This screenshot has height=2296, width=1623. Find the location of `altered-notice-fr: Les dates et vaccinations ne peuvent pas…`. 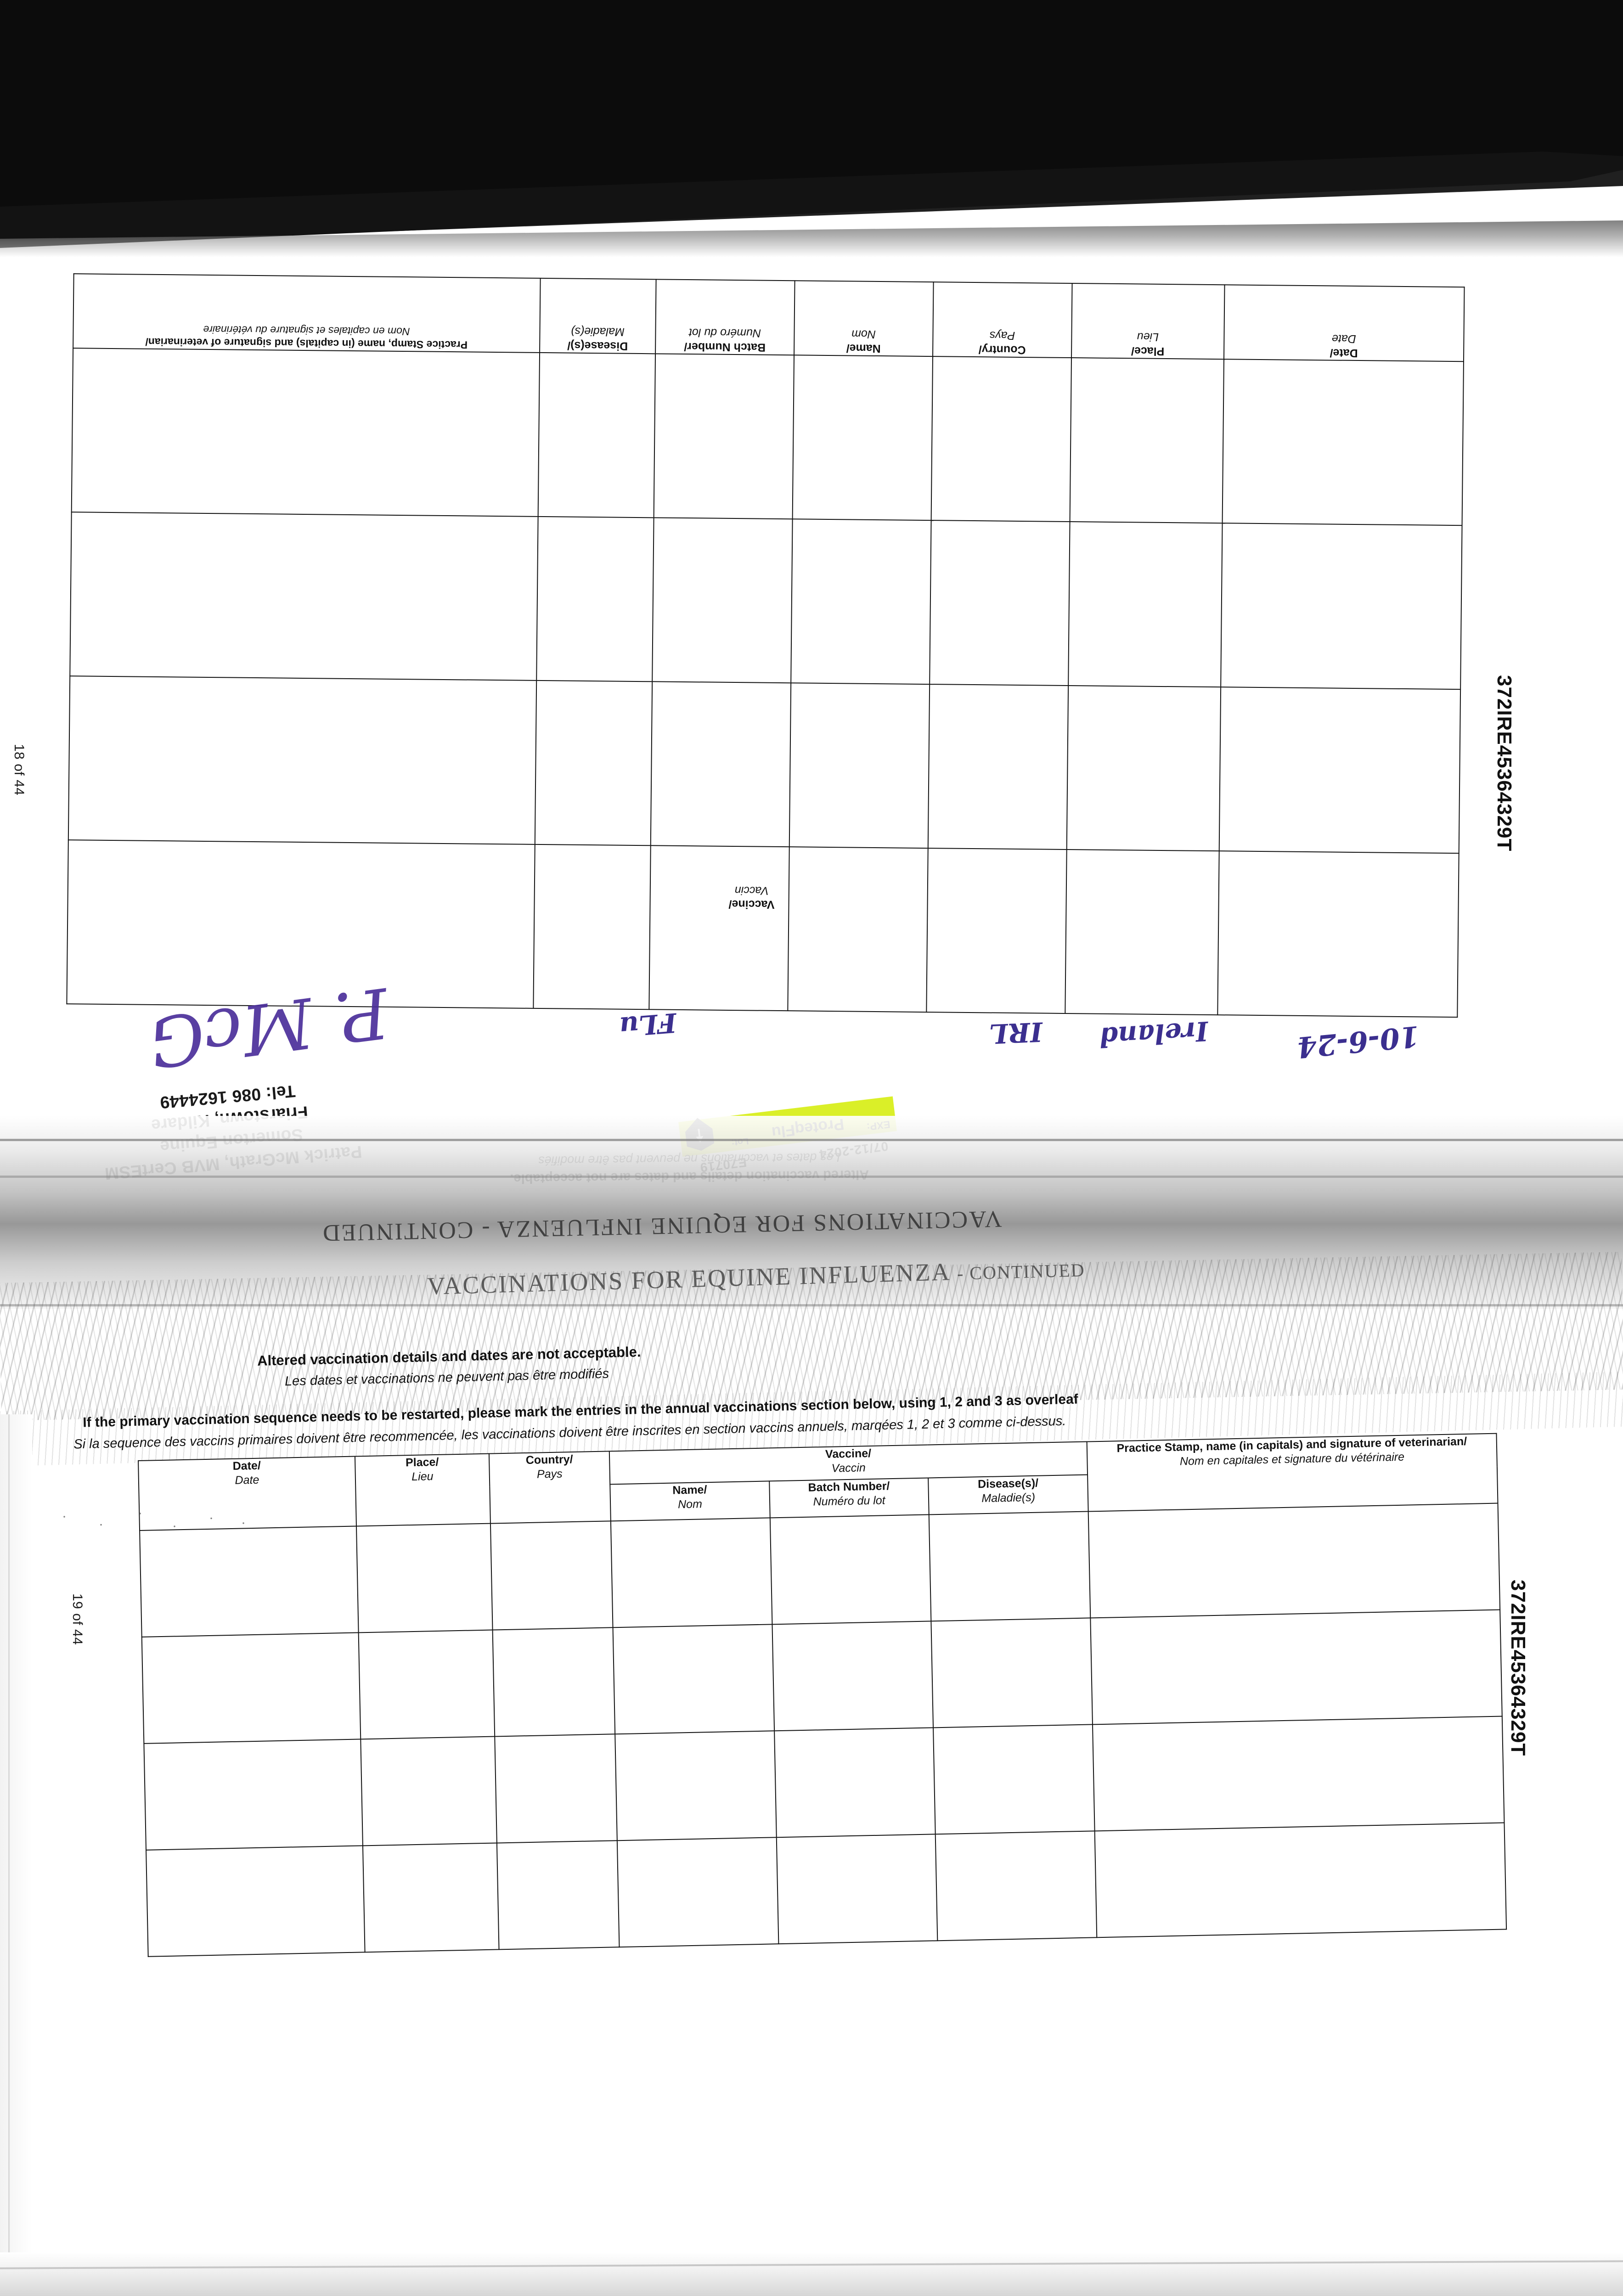

altered-notice-fr: Les dates et vaccinations ne peuvent pas… is located at coordinates (447, 1377).